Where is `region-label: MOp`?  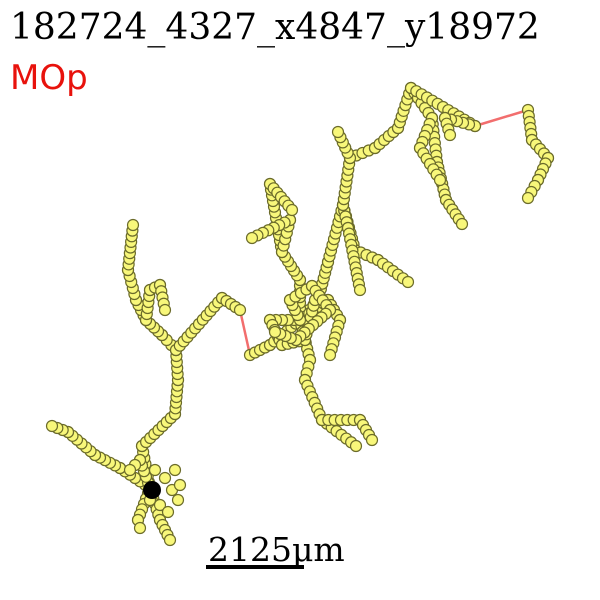 region-label: MOp is located at coordinates (49, 78).